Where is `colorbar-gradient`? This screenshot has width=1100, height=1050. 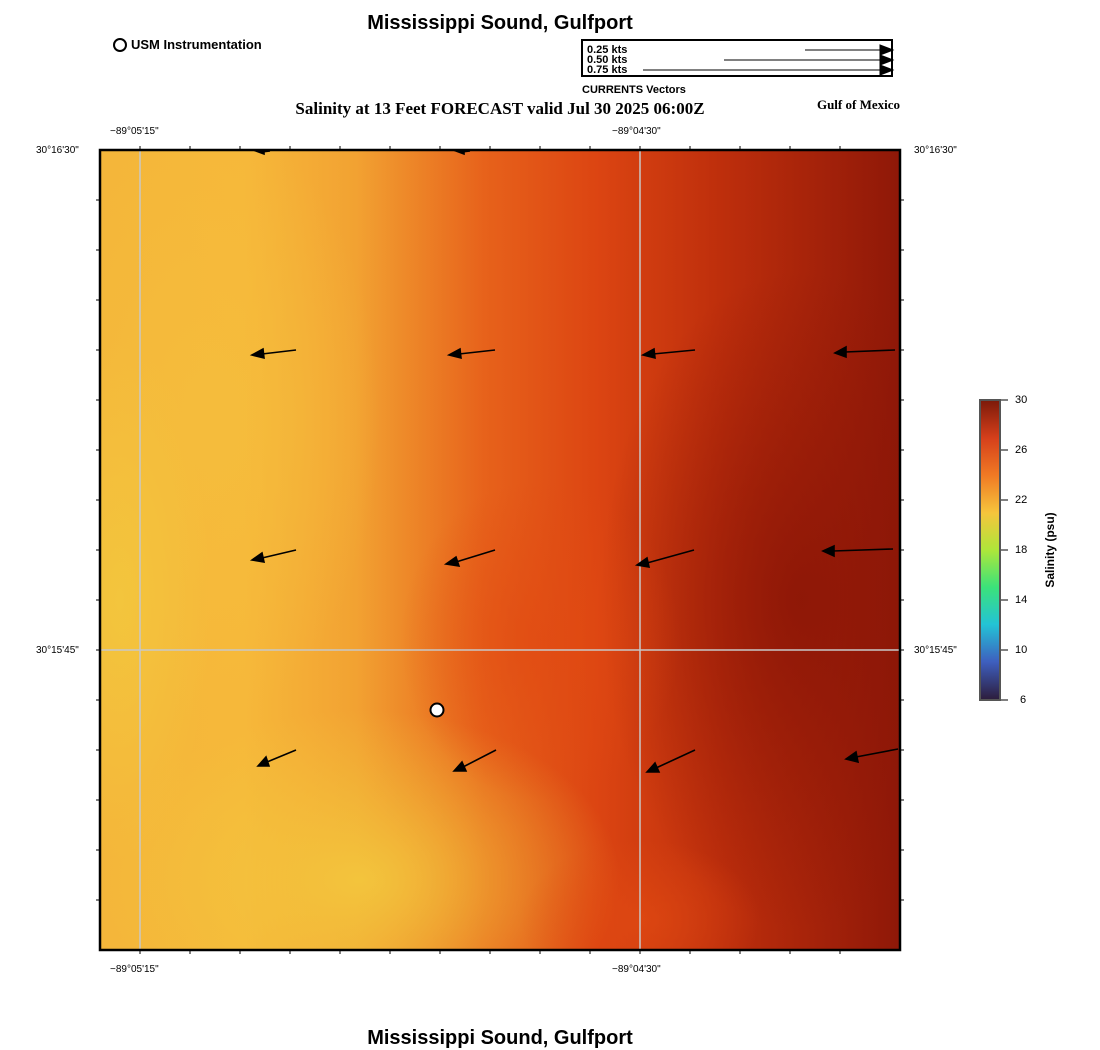 colorbar-gradient is located at coordinates (990, 550).